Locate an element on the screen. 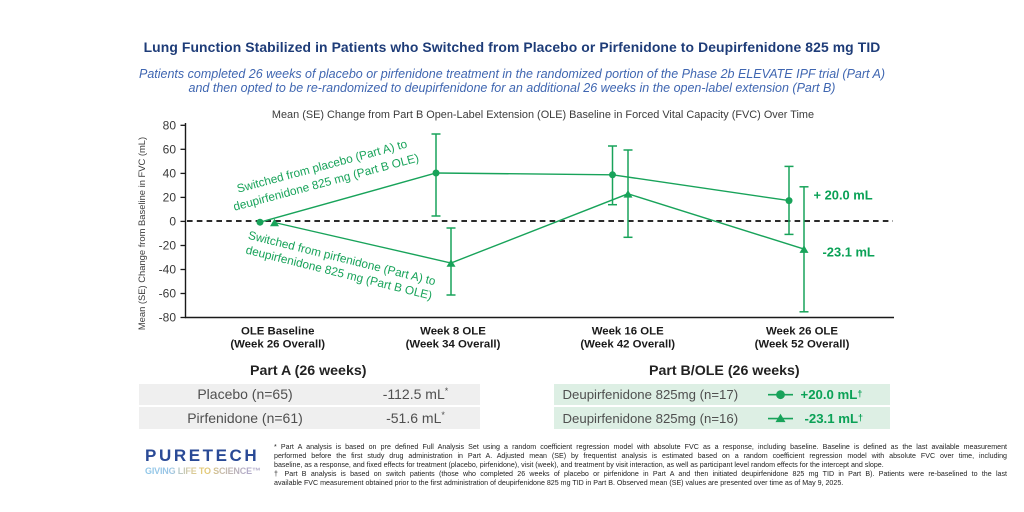  svg-text: (Week 26 Overall) is located at coordinates (277, 345).